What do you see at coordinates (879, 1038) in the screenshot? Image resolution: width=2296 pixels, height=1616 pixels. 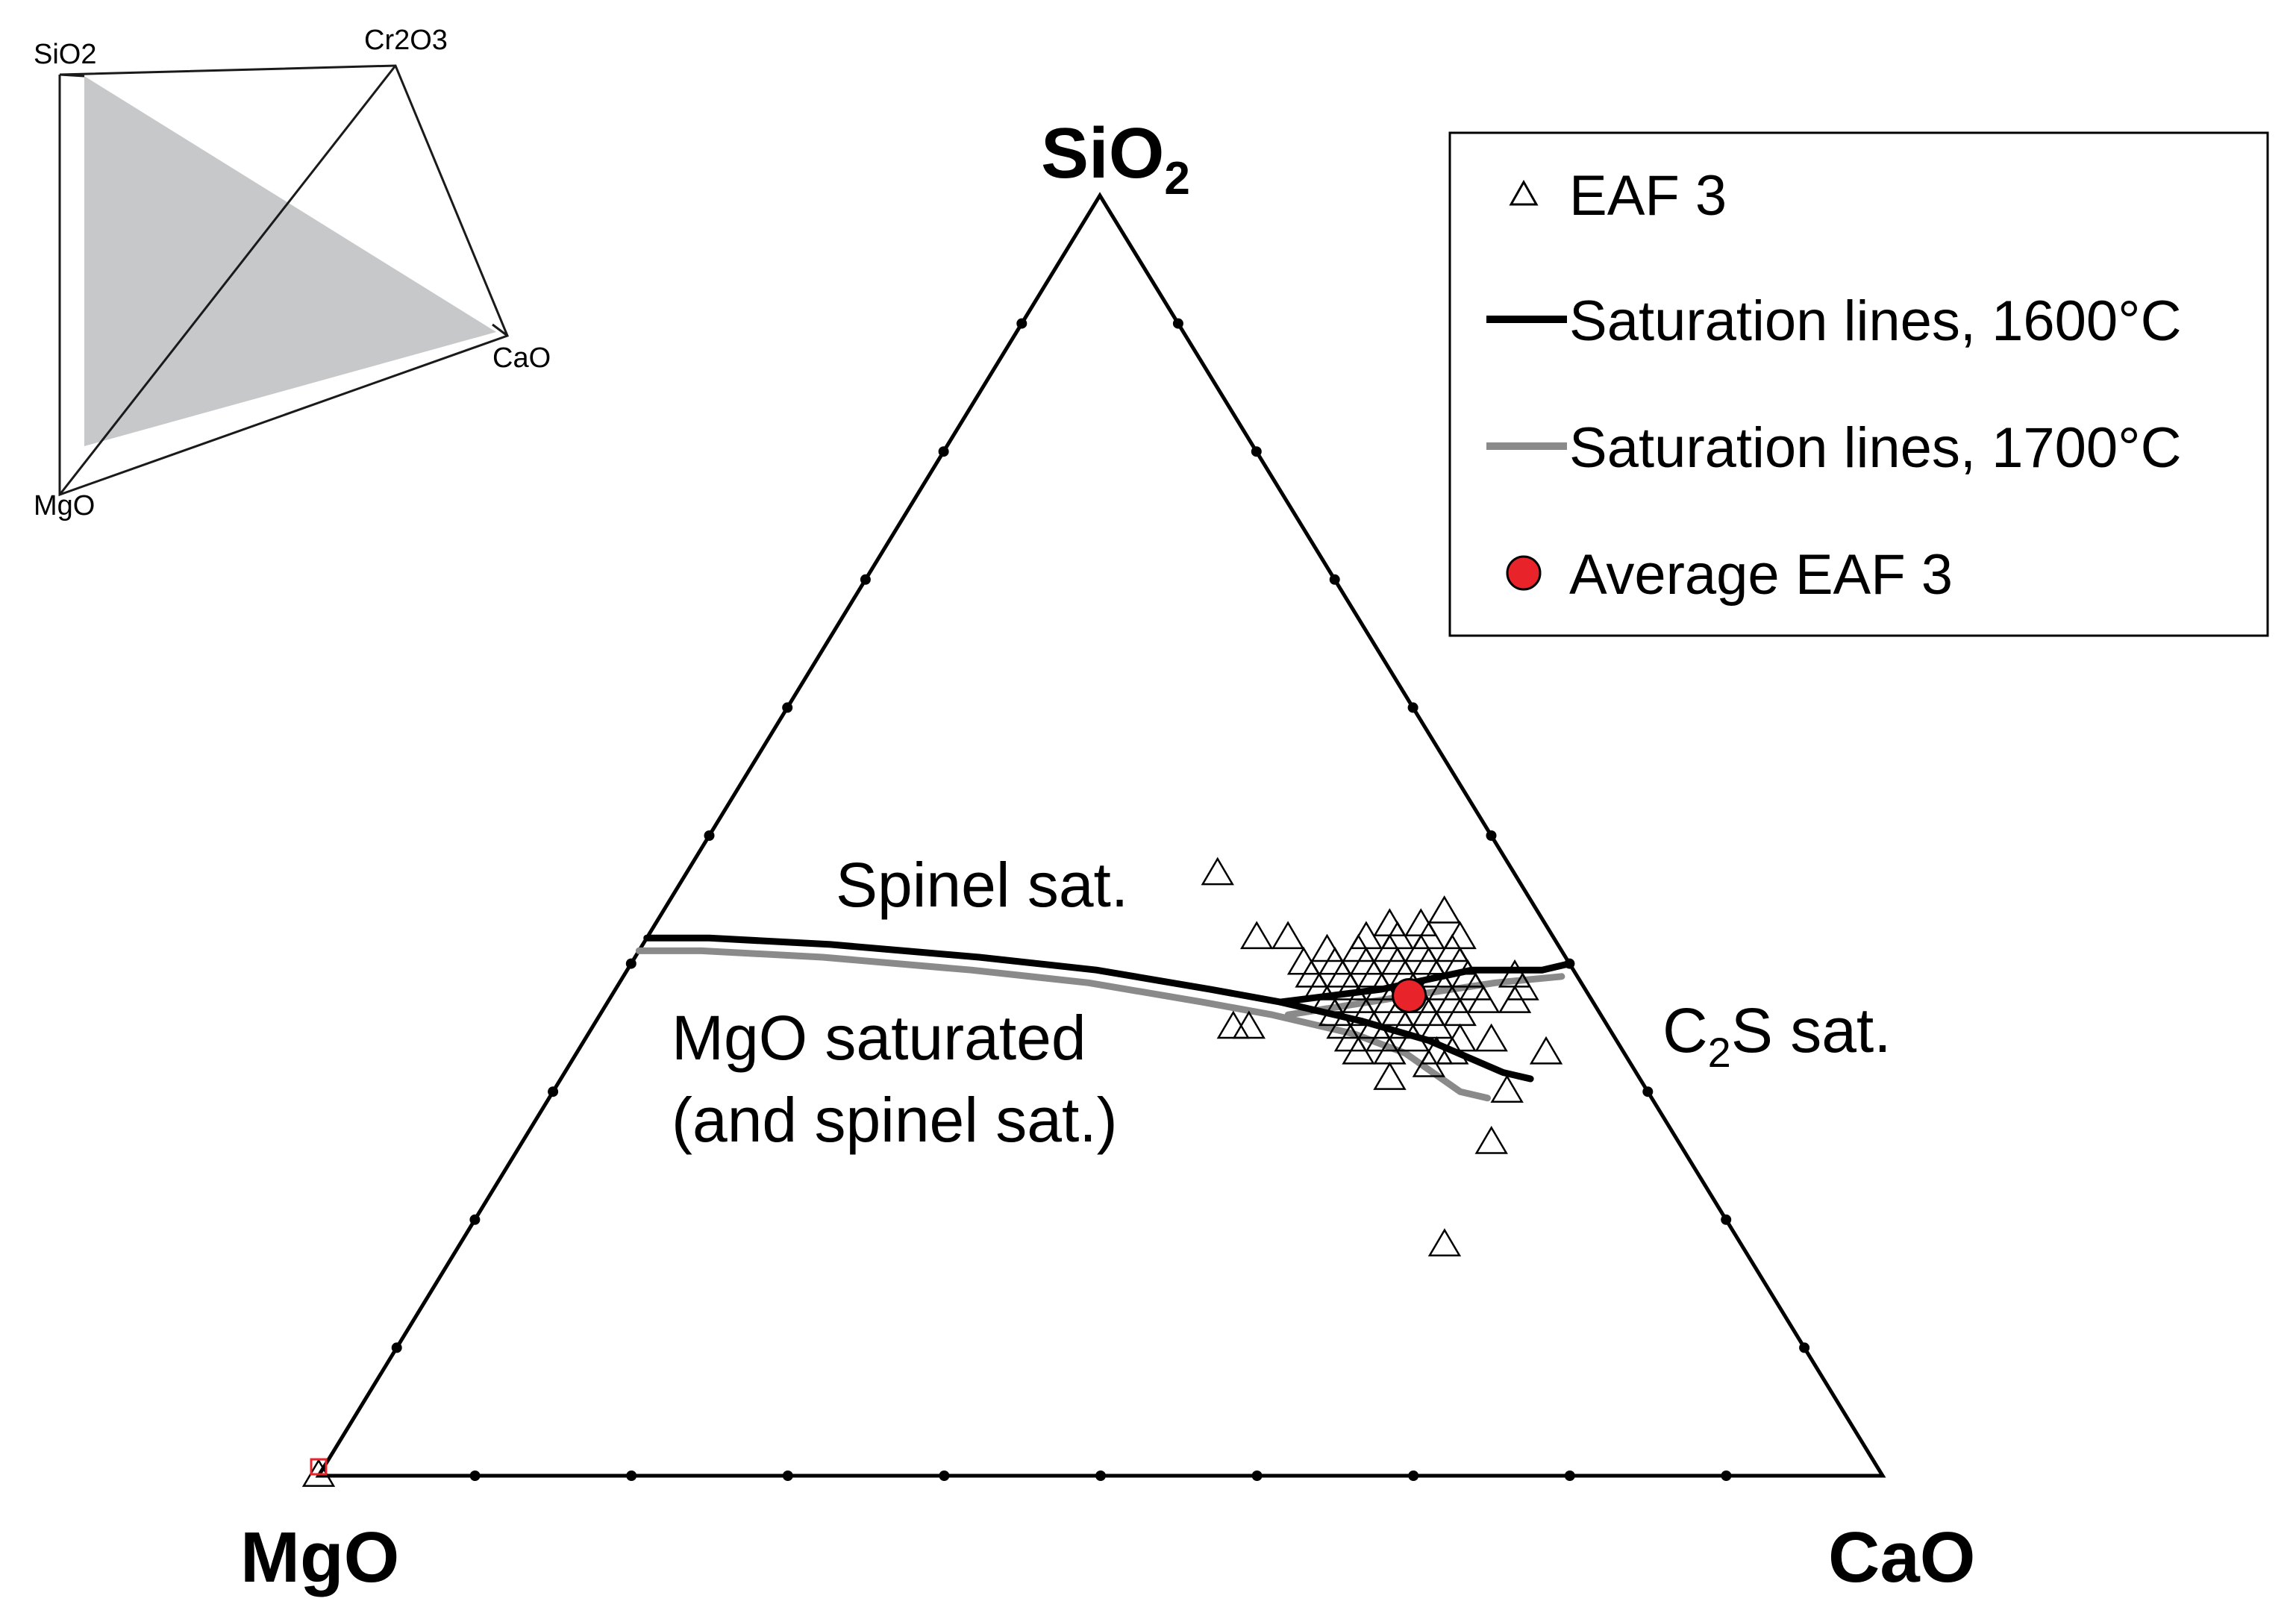 I see `annotation-mgo-saturated: MgO saturated` at bounding box center [879, 1038].